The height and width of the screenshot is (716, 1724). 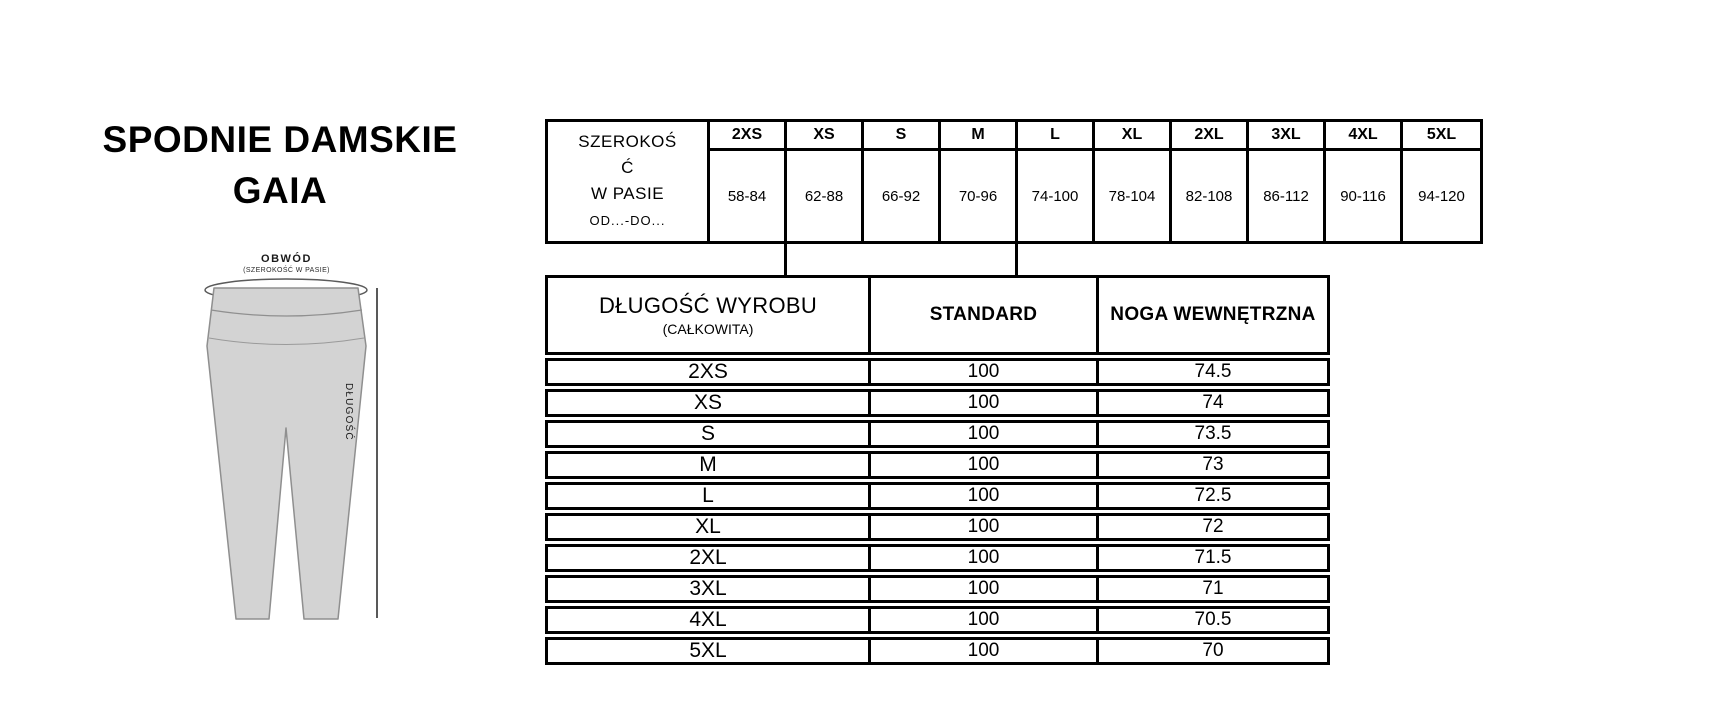 I want to click on size-range-value: 90-116, so click(x=1363, y=196).